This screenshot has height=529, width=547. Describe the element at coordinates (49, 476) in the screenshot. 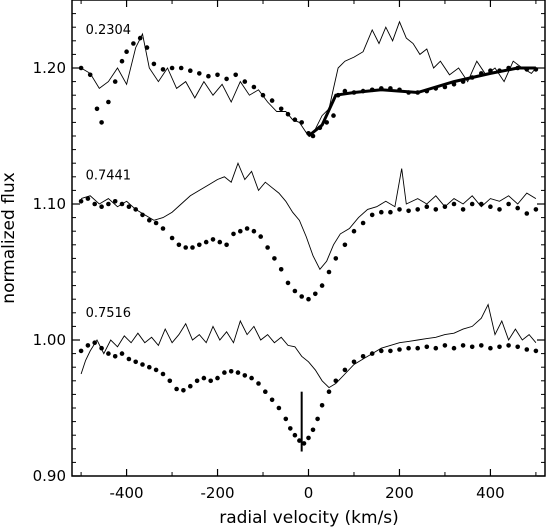

I see `y-tick-label: 0.90` at that location.